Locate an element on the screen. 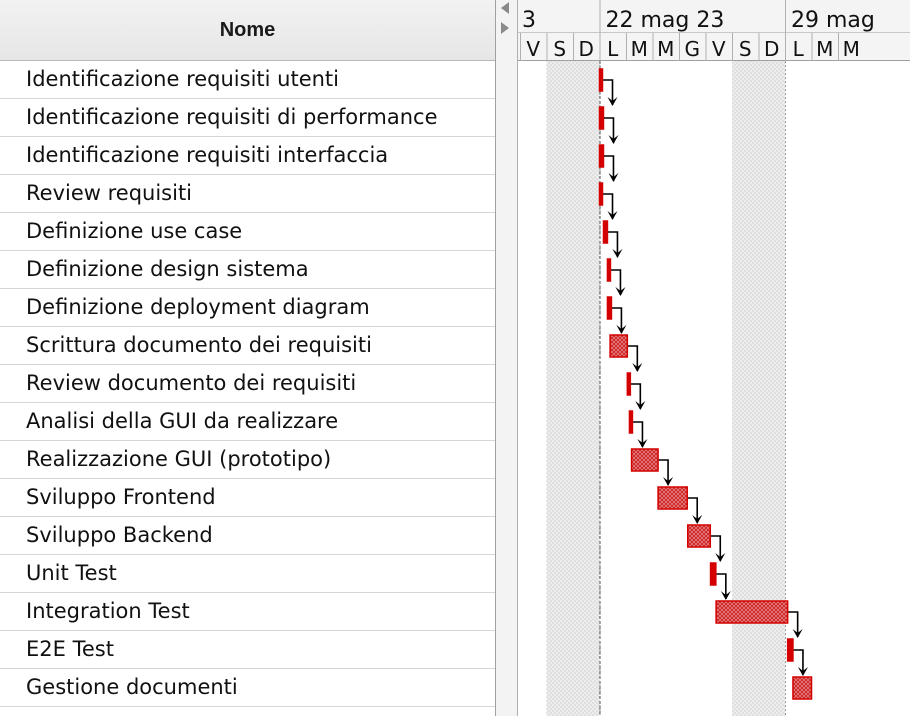 The image size is (910, 716). task-row: Definizione deployment diagram is located at coordinates (247, 308).